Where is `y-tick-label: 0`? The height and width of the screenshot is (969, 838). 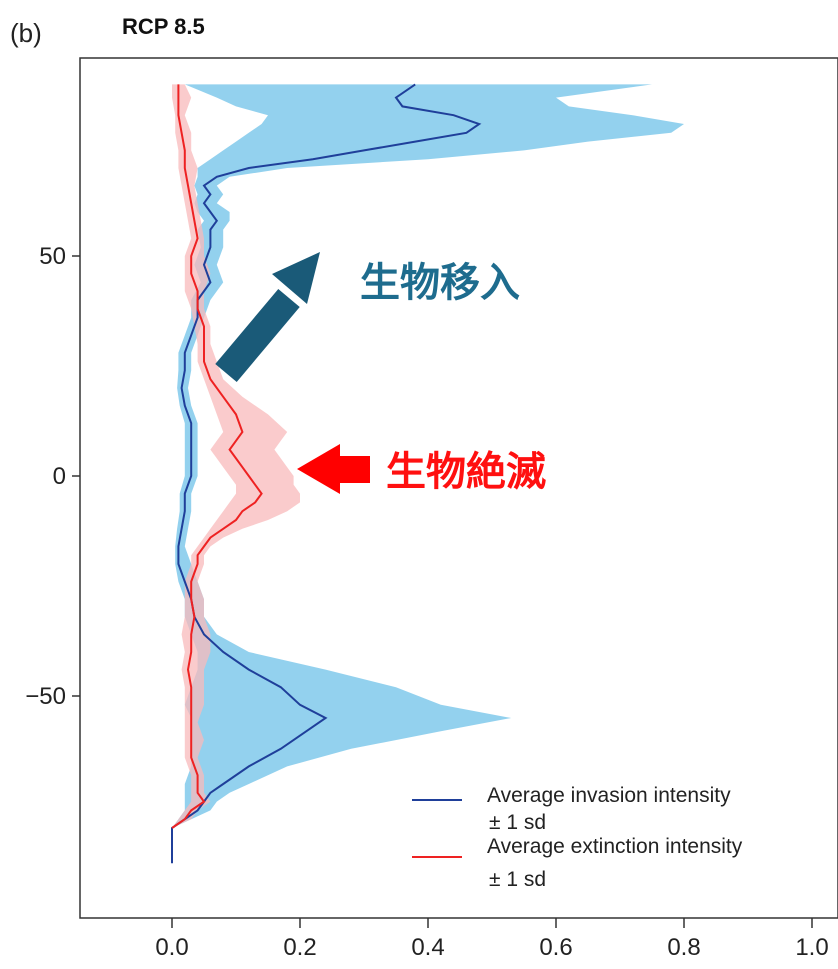
y-tick-label: 0 is located at coordinates (59, 476).